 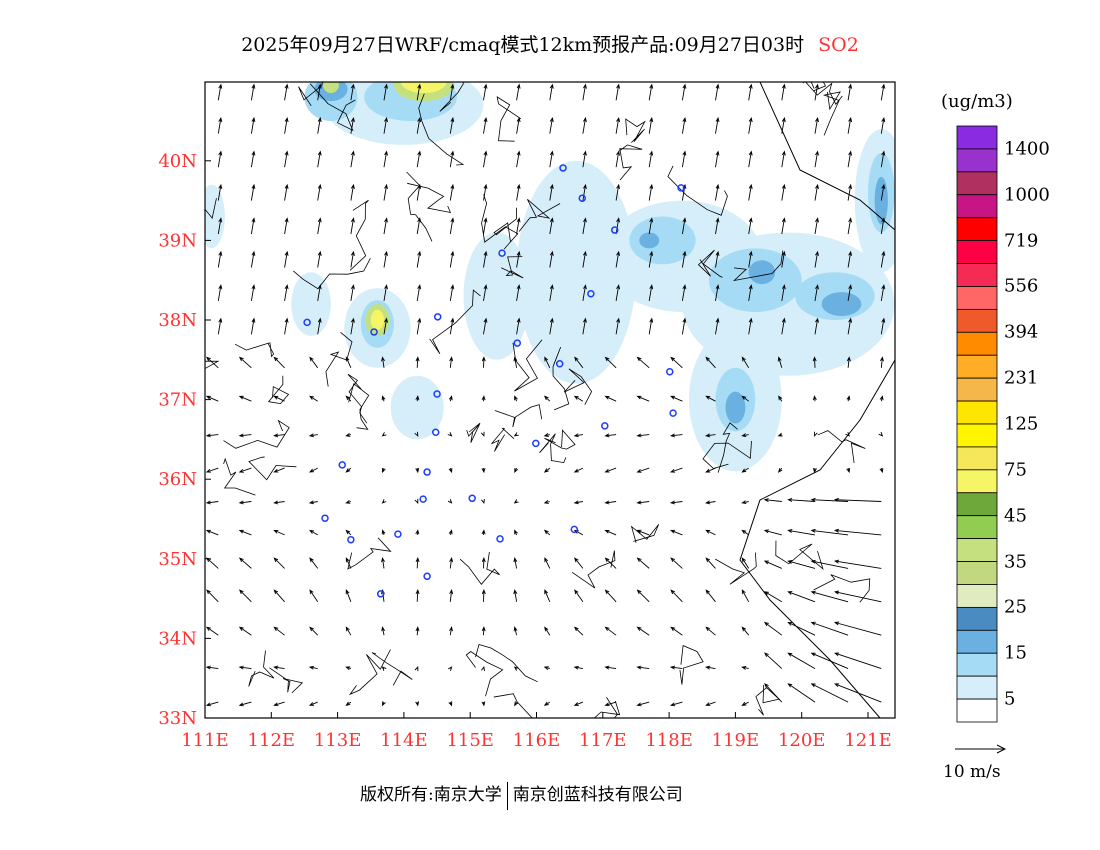 I want to click on colorbar-label: 394, so click(x=1021, y=332).